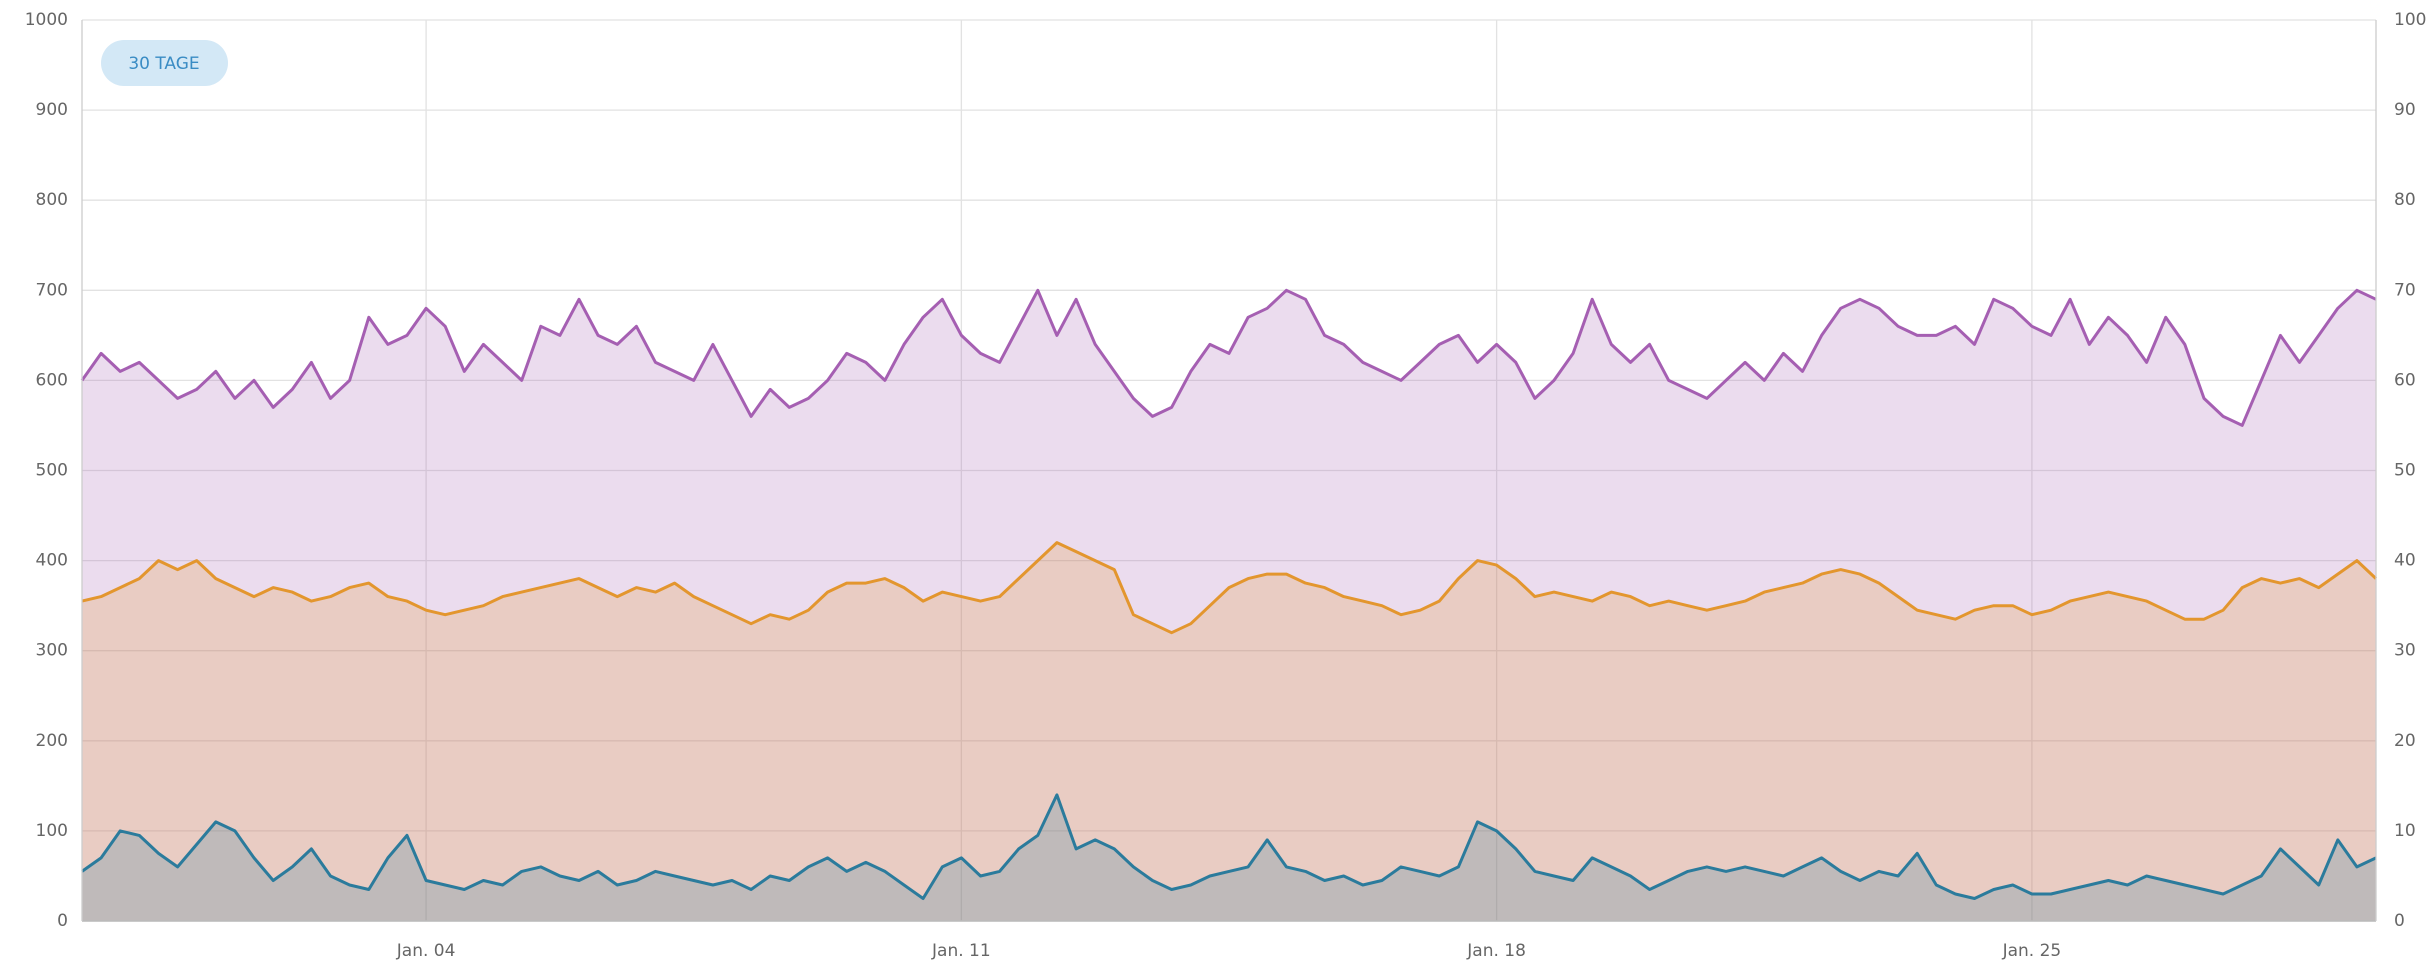 This screenshot has height=969, width=2427. What do you see at coordinates (2405, 561) in the screenshot?
I see `y2-tick-label: 40` at bounding box center [2405, 561].